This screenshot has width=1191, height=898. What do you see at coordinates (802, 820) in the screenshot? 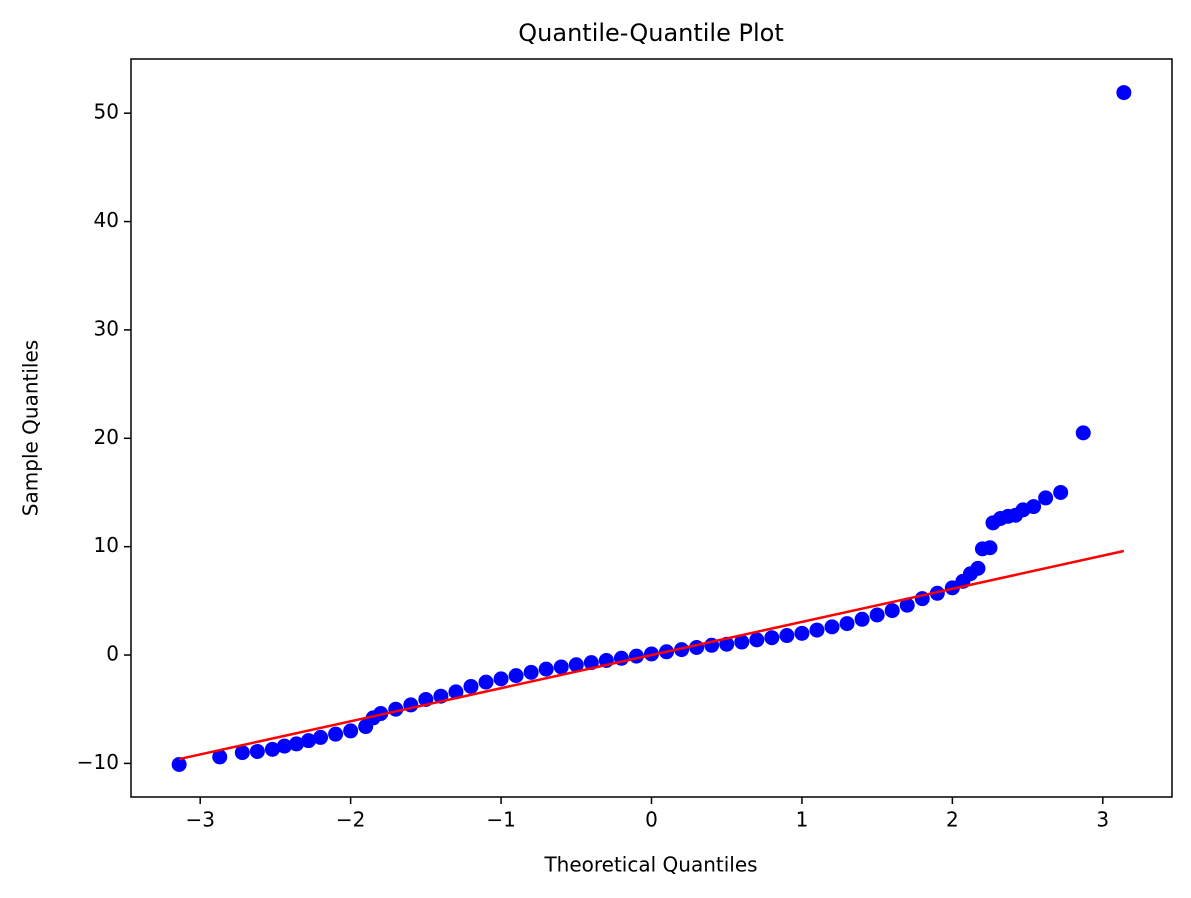
I see `x-tick-label: 1` at bounding box center [802, 820].